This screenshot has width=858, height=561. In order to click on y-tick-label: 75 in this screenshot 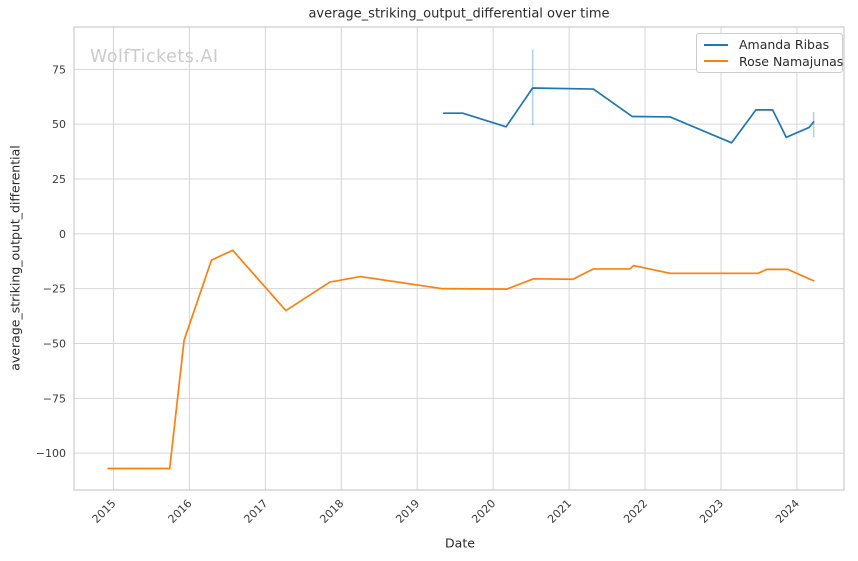, I will do `click(59, 69)`.